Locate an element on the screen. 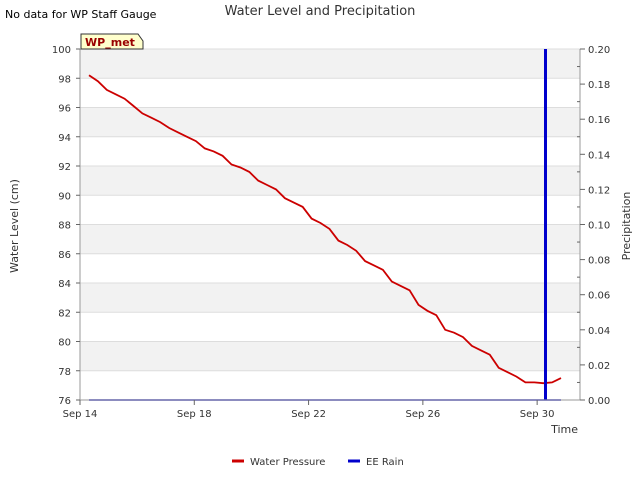 The width and height of the screenshot is (640, 480). chart-title: Water Level and Precipitation is located at coordinates (320, 11).